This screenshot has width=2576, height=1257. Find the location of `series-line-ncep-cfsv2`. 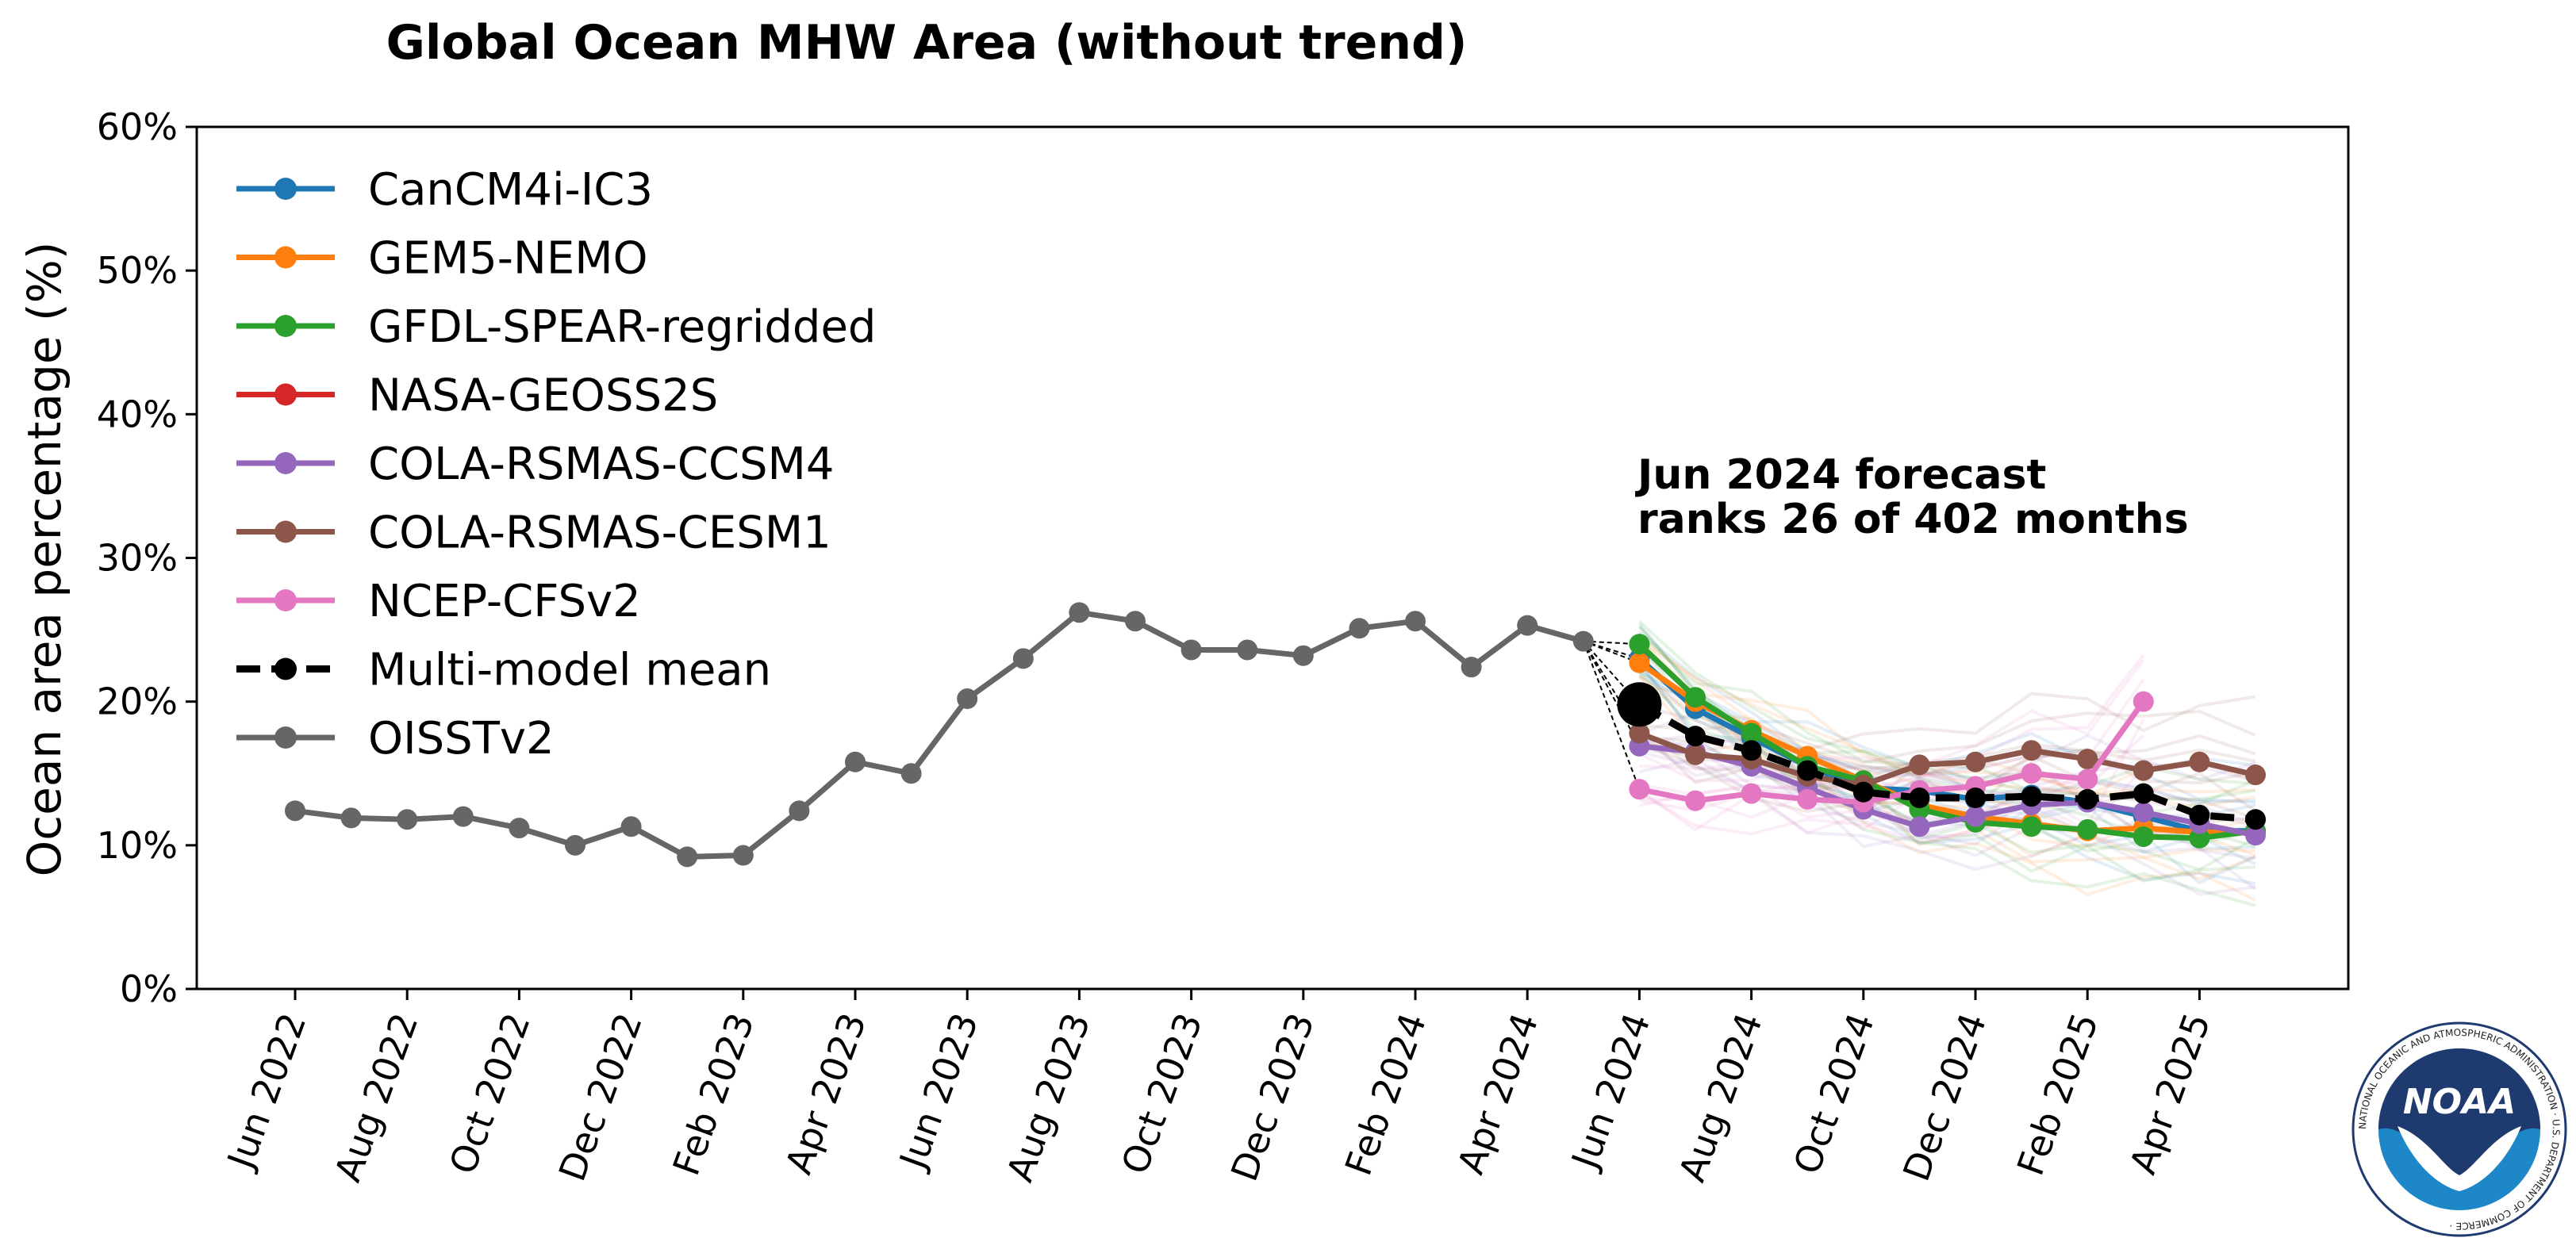

series-line-ncep-cfsv2 is located at coordinates (1892, 752).